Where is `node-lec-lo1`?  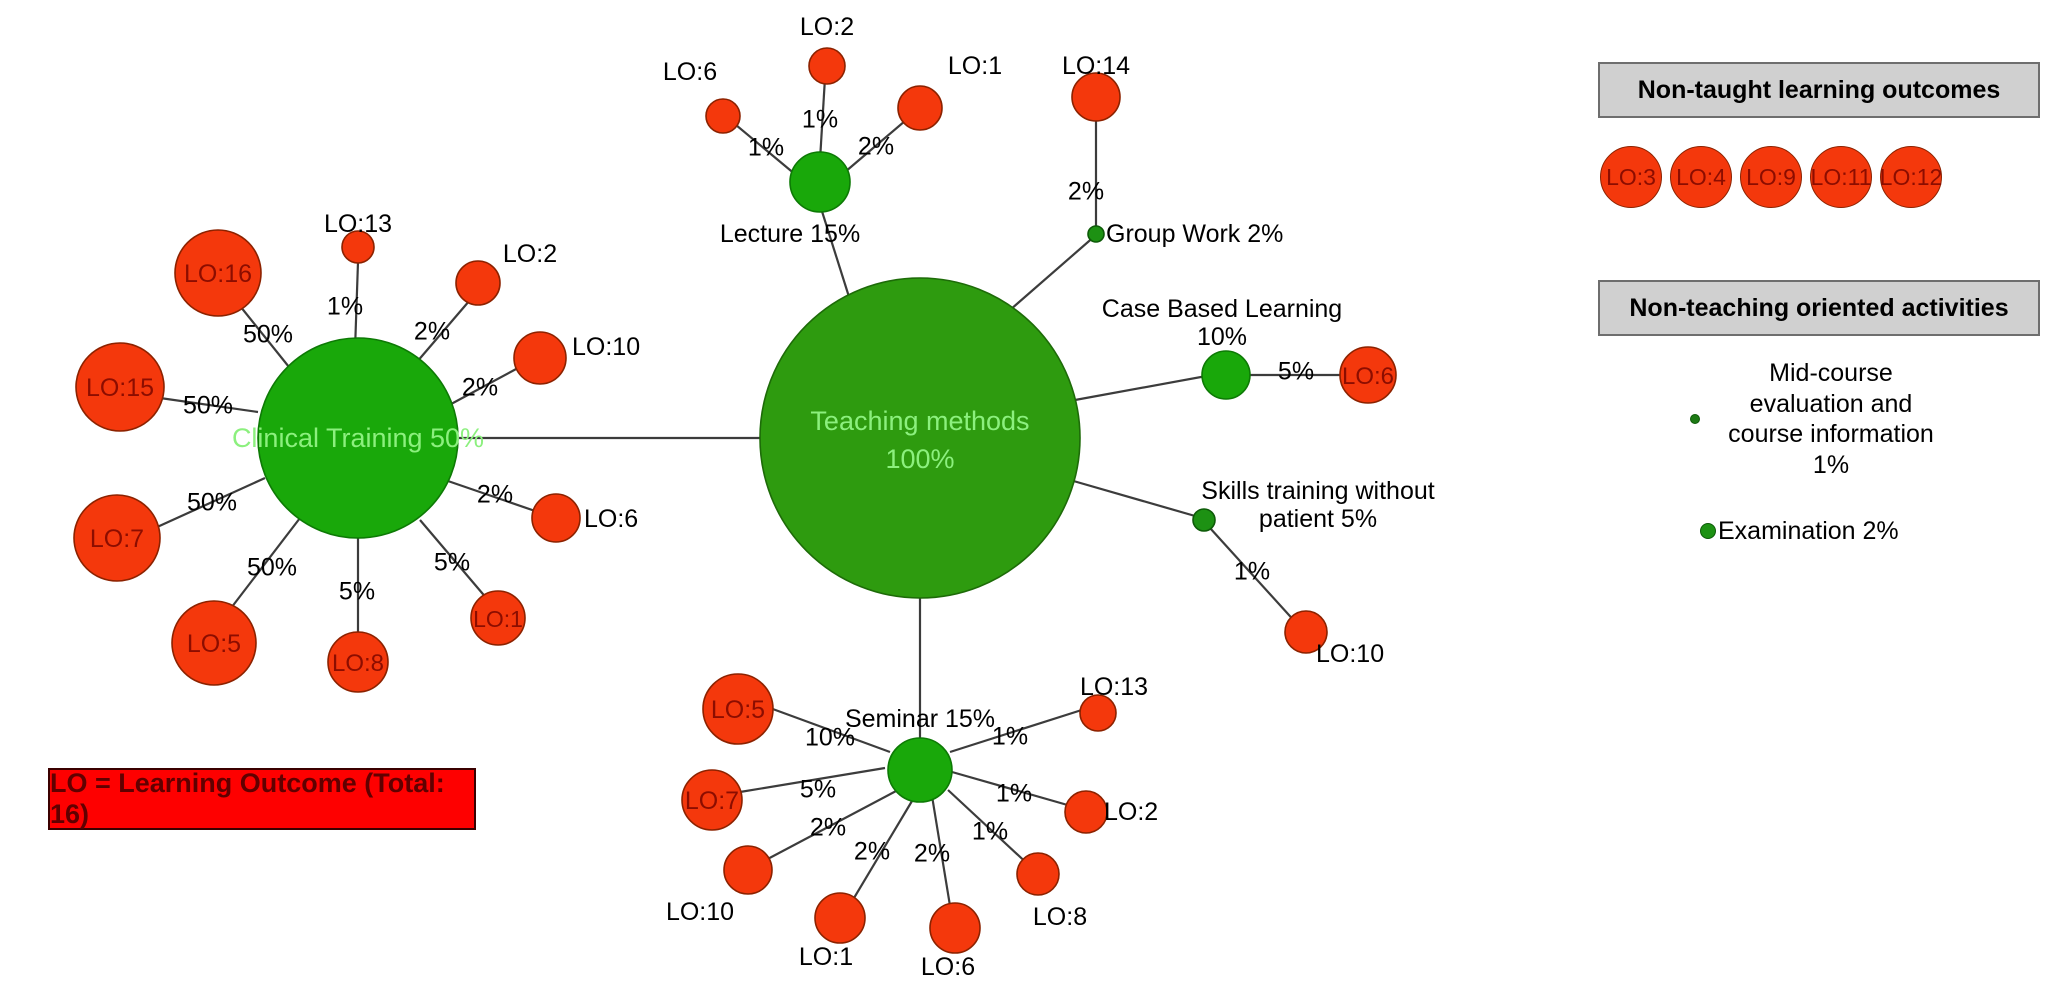 node-lec-lo1 is located at coordinates (920, 108).